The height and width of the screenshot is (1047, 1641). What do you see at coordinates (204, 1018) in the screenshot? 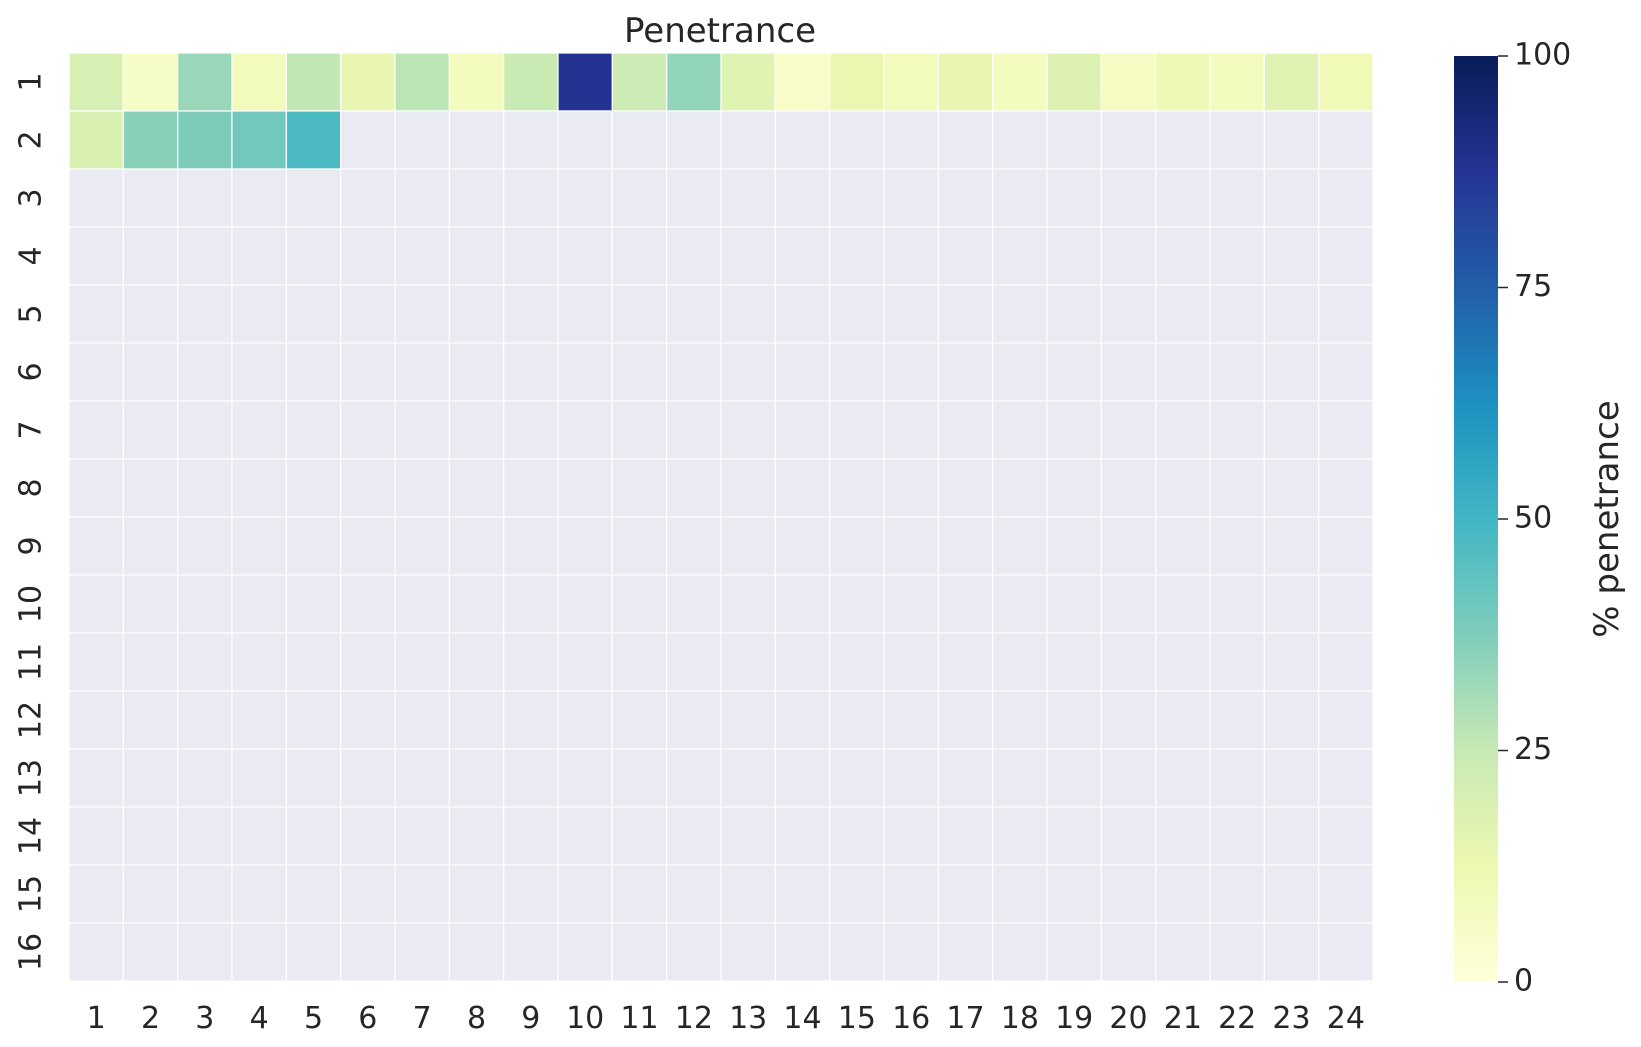
I see `x-tick-label: 3` at bounding box center [204, 1018].